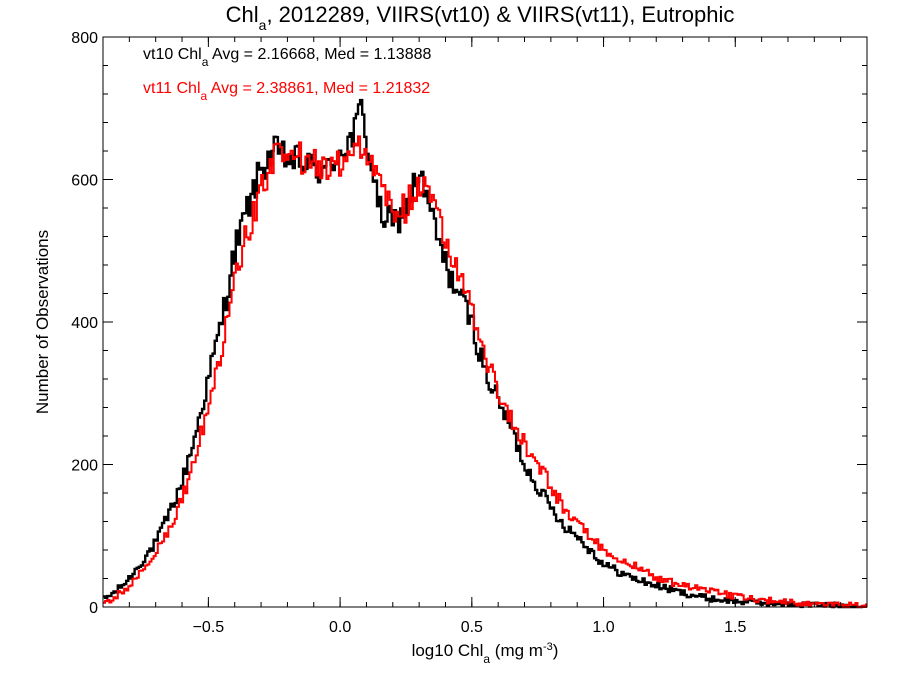  What do you see at coordinates (485, 653) in the screenshot?
I see `x-axis-label: log10 Chla (mg m-3)` at bounding box center [485, 653].